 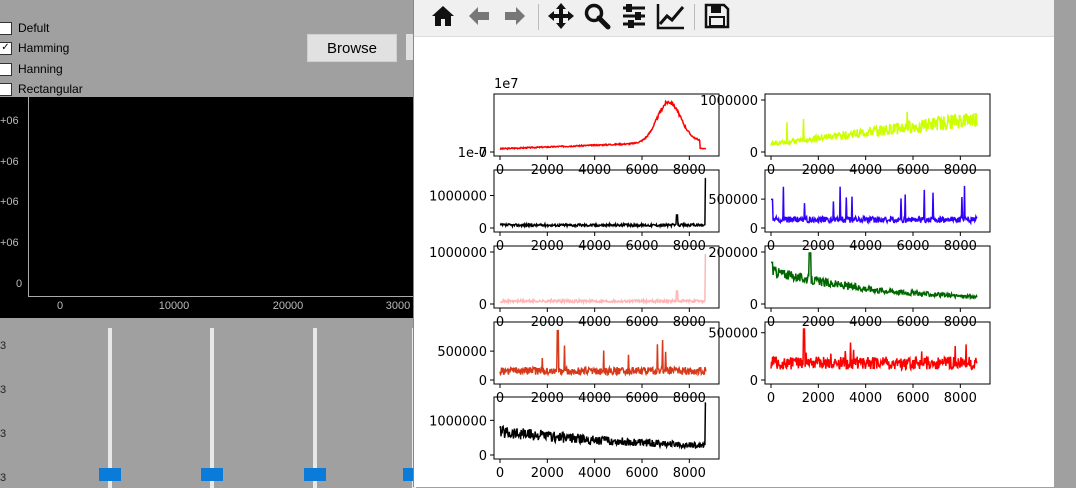 What do you see at coordinates (443, 16) in the screenshot?
I see `home-icon` at bounding box center [443, 16].